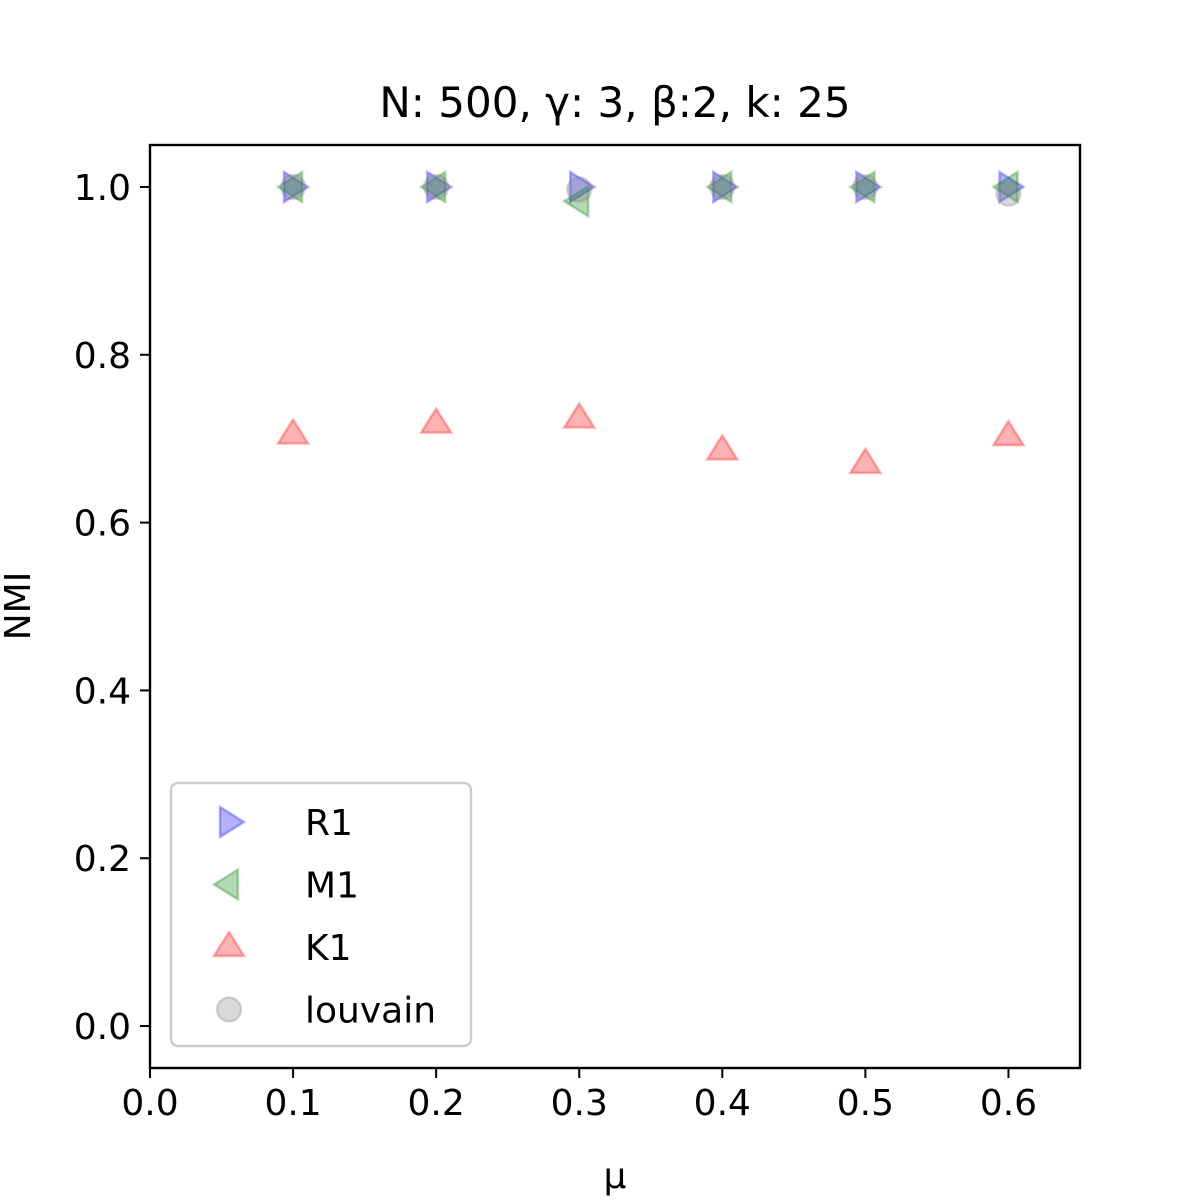 This screenshot has height=1200, width=1200. I want to click on y-tick-label: 0.0, so click(102, 1027).